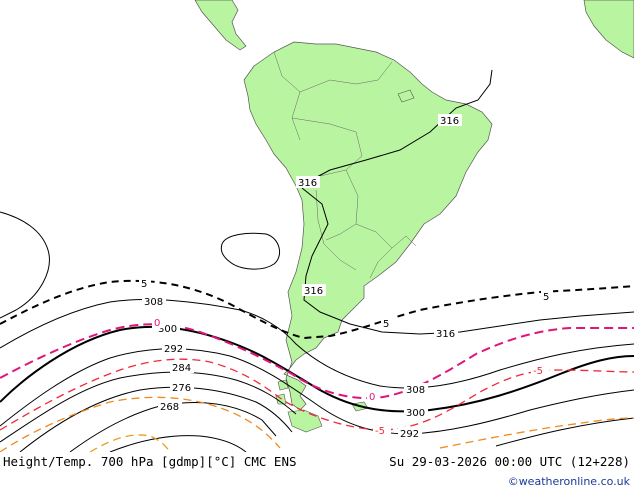 This screenshot has height=490, width=634. Describe the element at coordinates (415, 390) in the screenshot. I see `label-h308-east: 308` at that location.